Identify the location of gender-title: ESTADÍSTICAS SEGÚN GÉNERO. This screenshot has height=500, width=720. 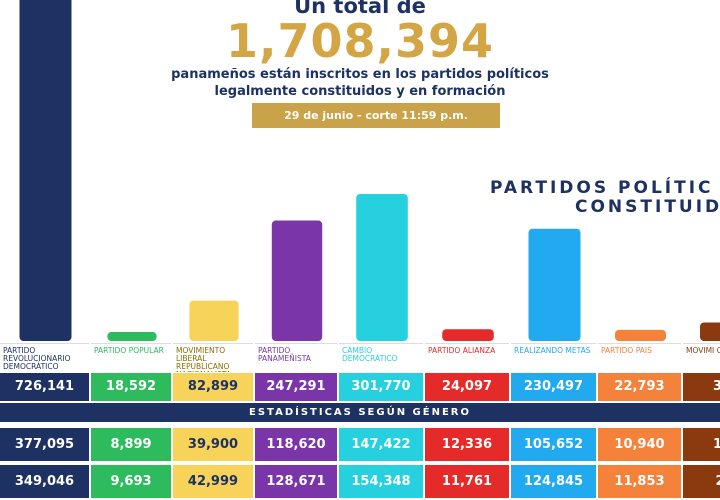
(360, 412).